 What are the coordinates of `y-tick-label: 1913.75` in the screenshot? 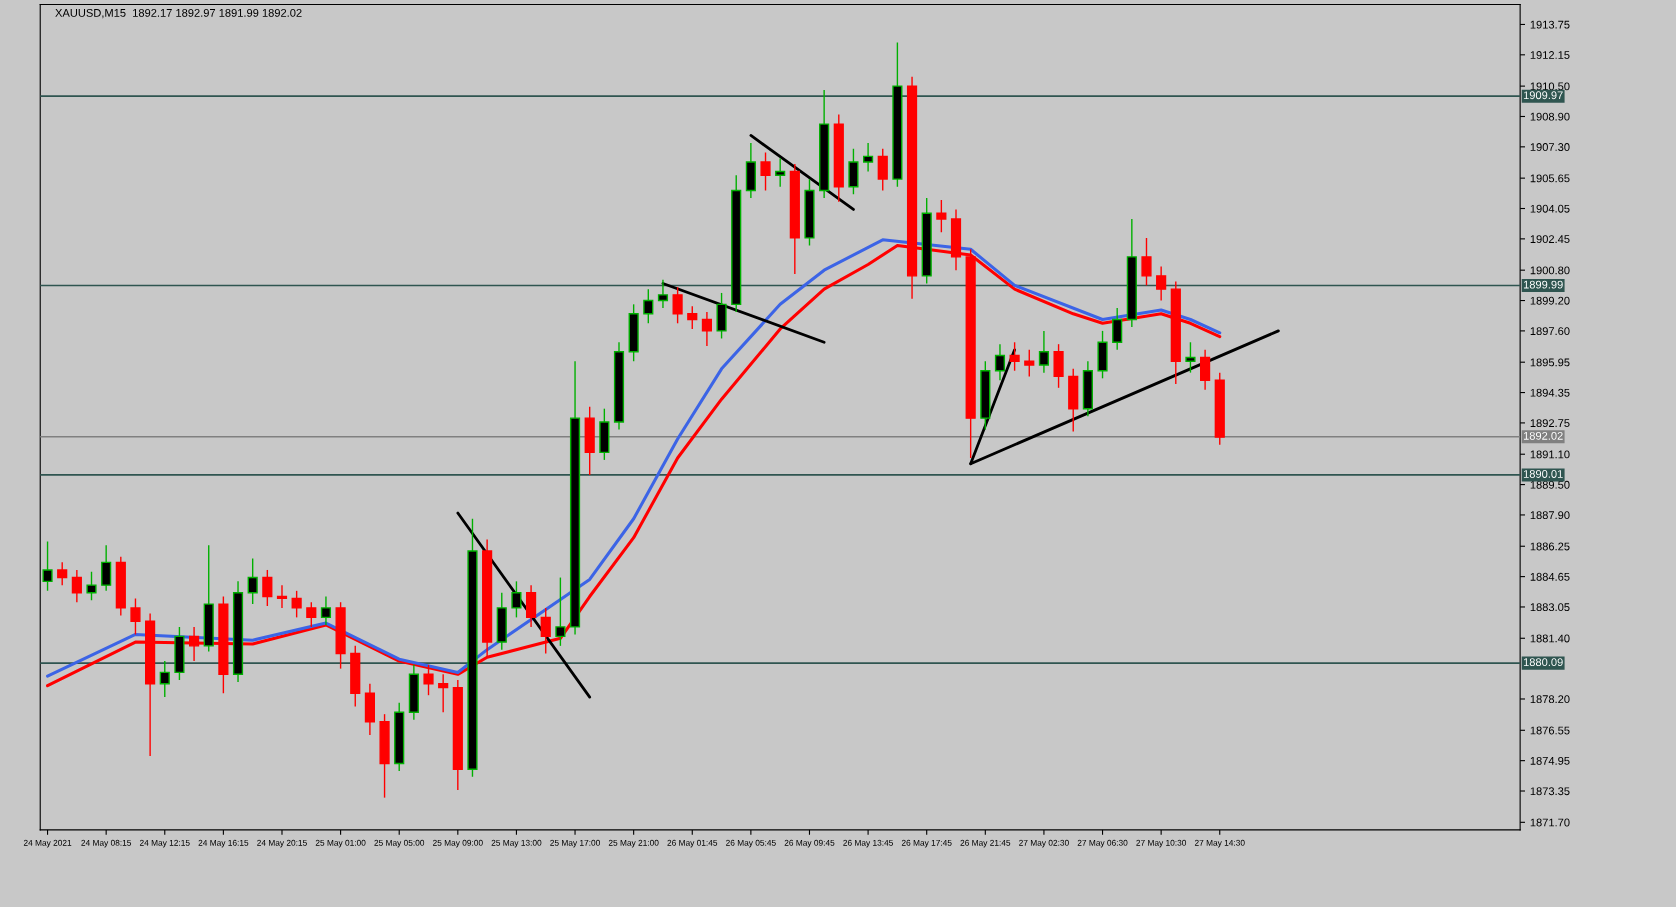 It's located at (1550, 24).